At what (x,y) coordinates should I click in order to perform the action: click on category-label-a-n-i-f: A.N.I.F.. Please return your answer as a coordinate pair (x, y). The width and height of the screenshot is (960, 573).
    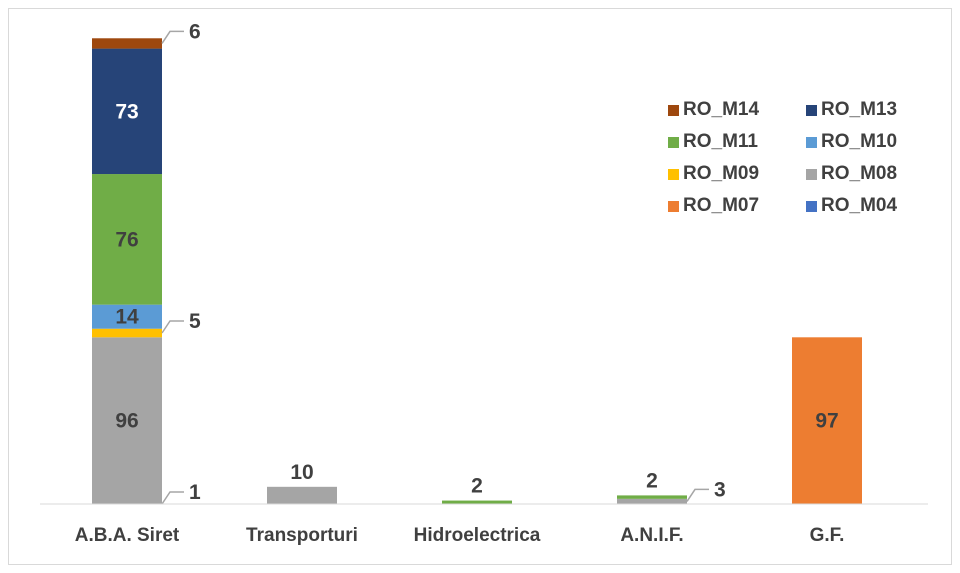
    Looking at the image, I should click on (651, 535).